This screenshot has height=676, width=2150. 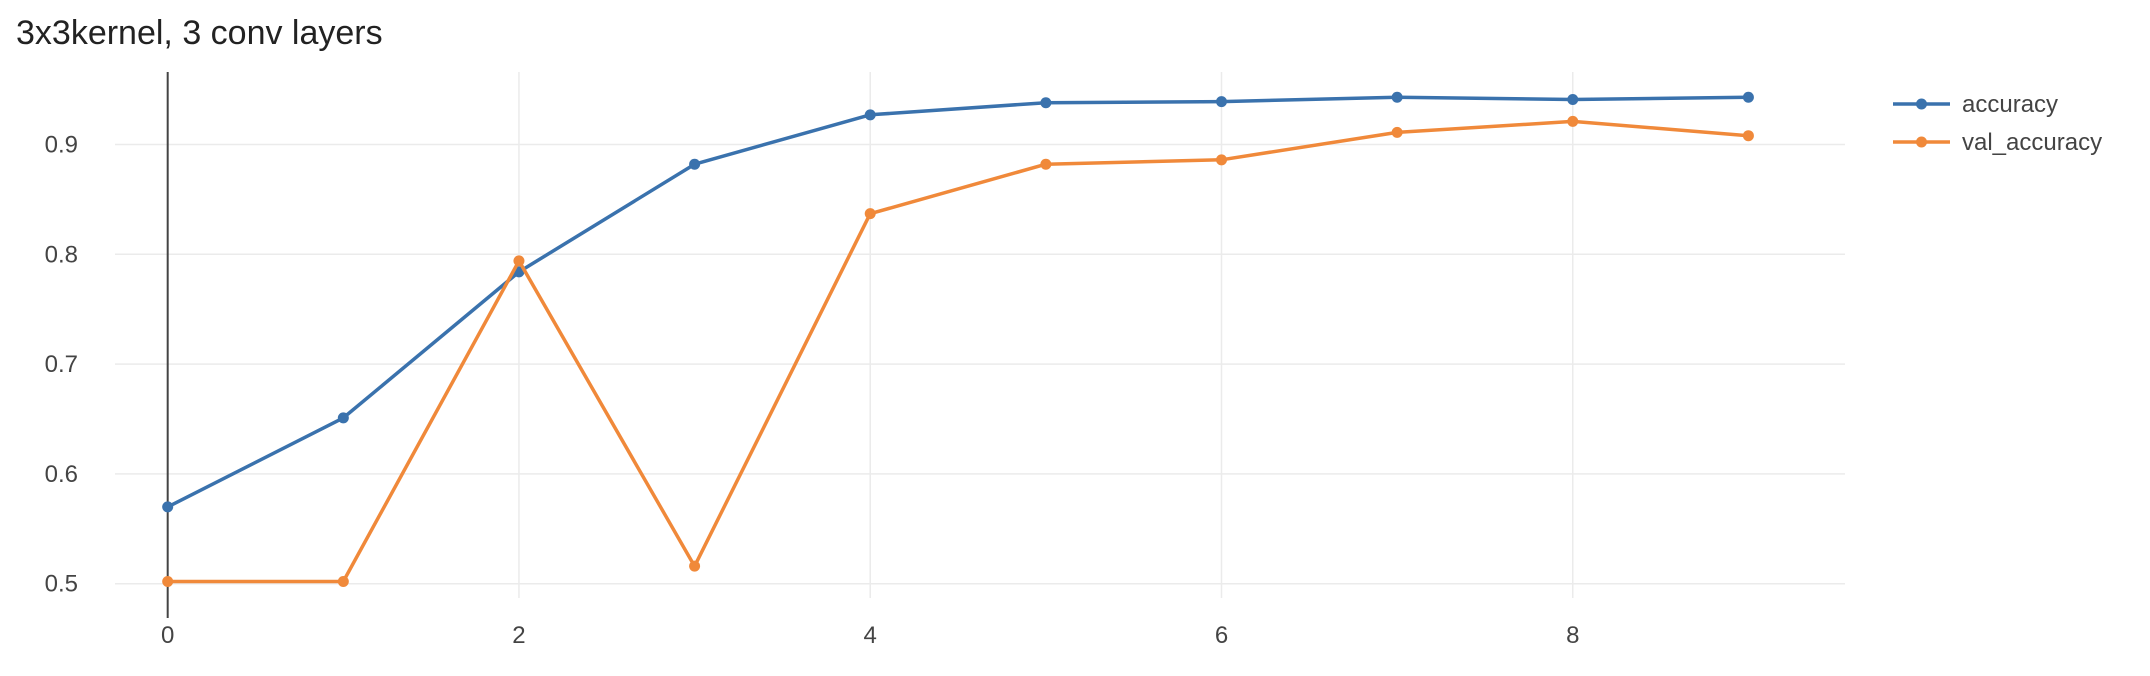 I want to click on legend-label: accuracy, so click(x=2010, y=104).